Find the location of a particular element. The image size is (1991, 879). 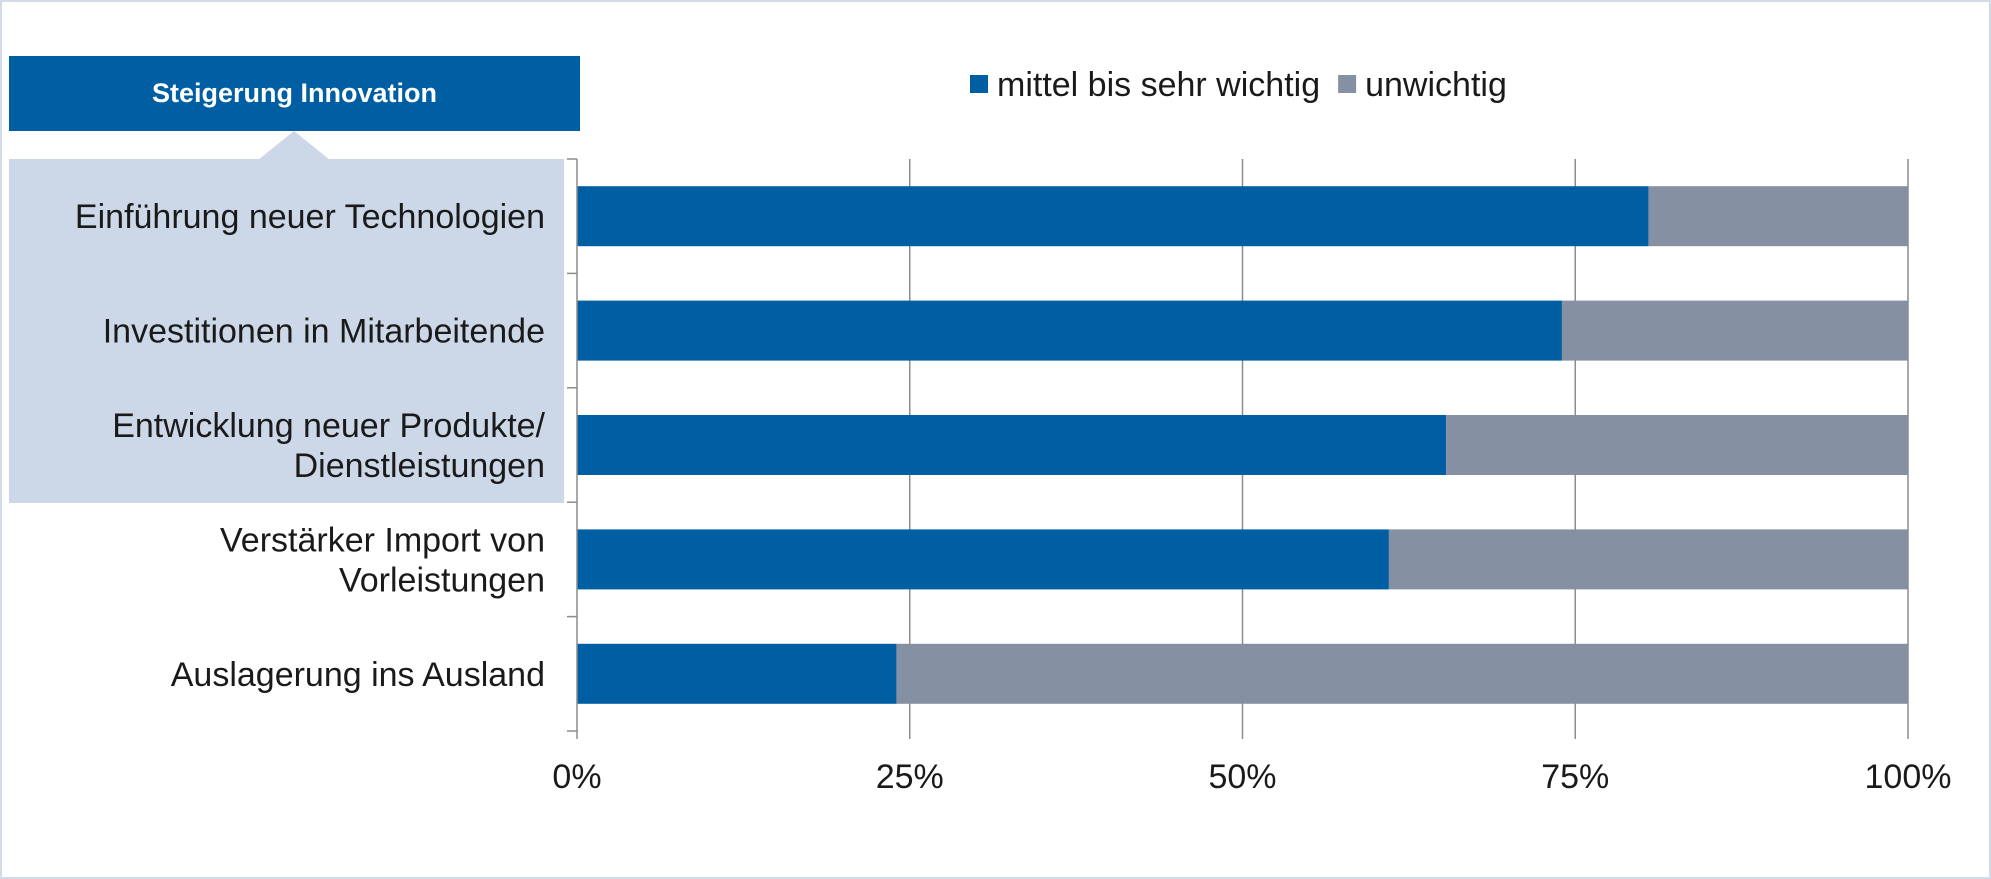

legend: mittel bis sehr wichtig unwichtig is located at coordinates (1238, 85).